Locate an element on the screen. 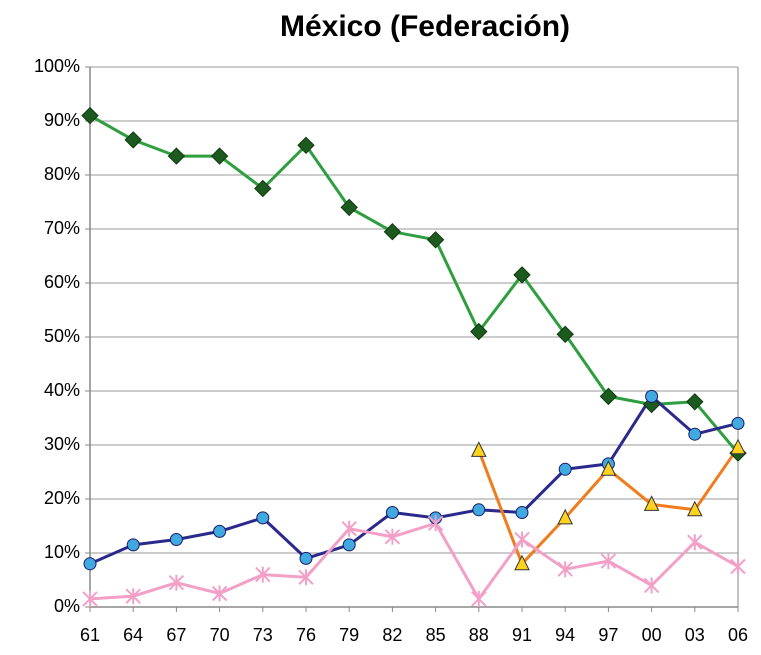 The image size is (761, 655). x-tick-label: 76 is located at coordinates (306, 635).